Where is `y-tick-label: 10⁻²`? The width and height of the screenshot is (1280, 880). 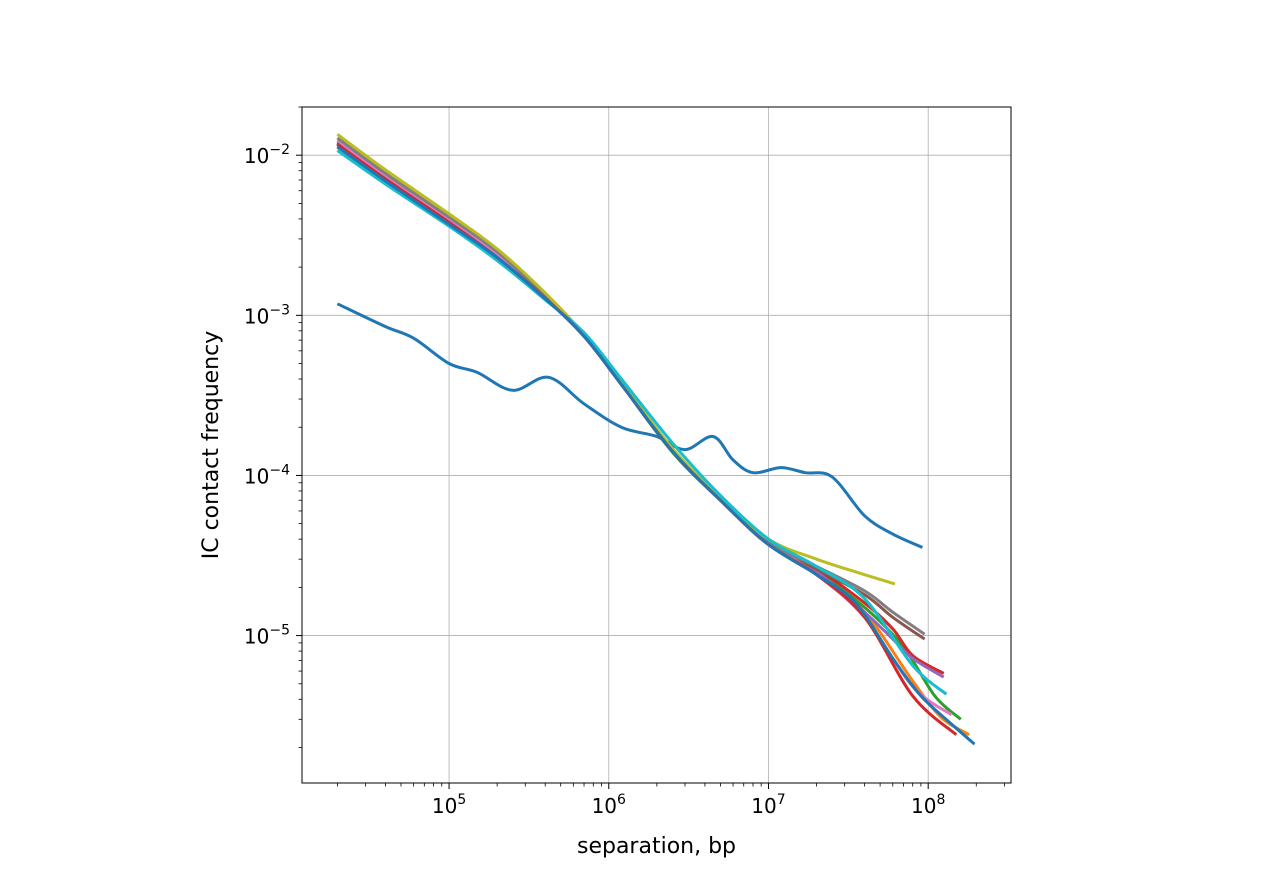
y-tick-label: 10⁻² is located at coordinates (267, 155).